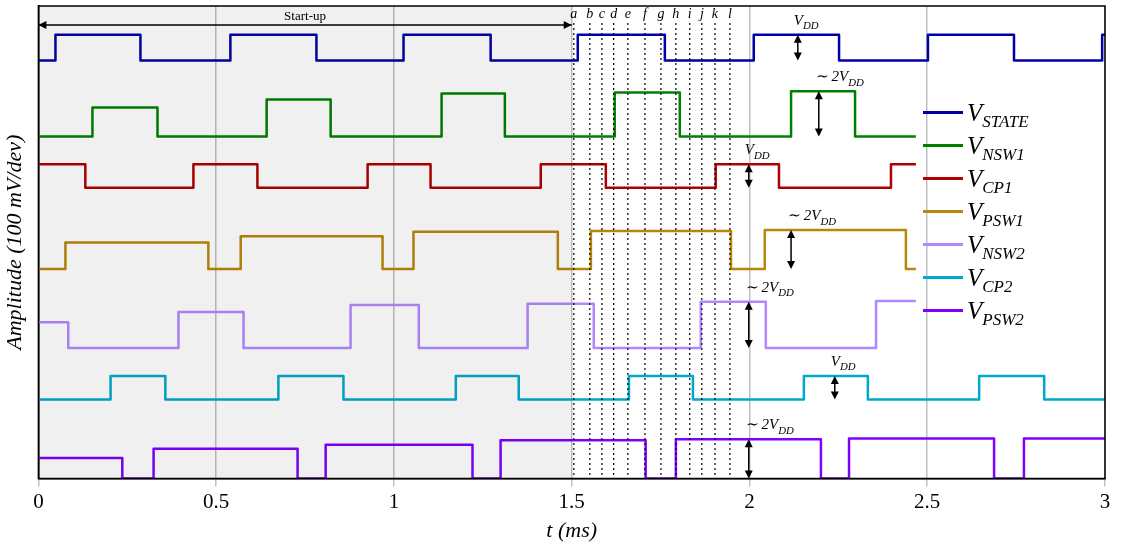 This screenshot has height=544, width=1125. Describe the element at coordinates (602, 13) in the screenshot. I see `ref-line-label: c` at that location.